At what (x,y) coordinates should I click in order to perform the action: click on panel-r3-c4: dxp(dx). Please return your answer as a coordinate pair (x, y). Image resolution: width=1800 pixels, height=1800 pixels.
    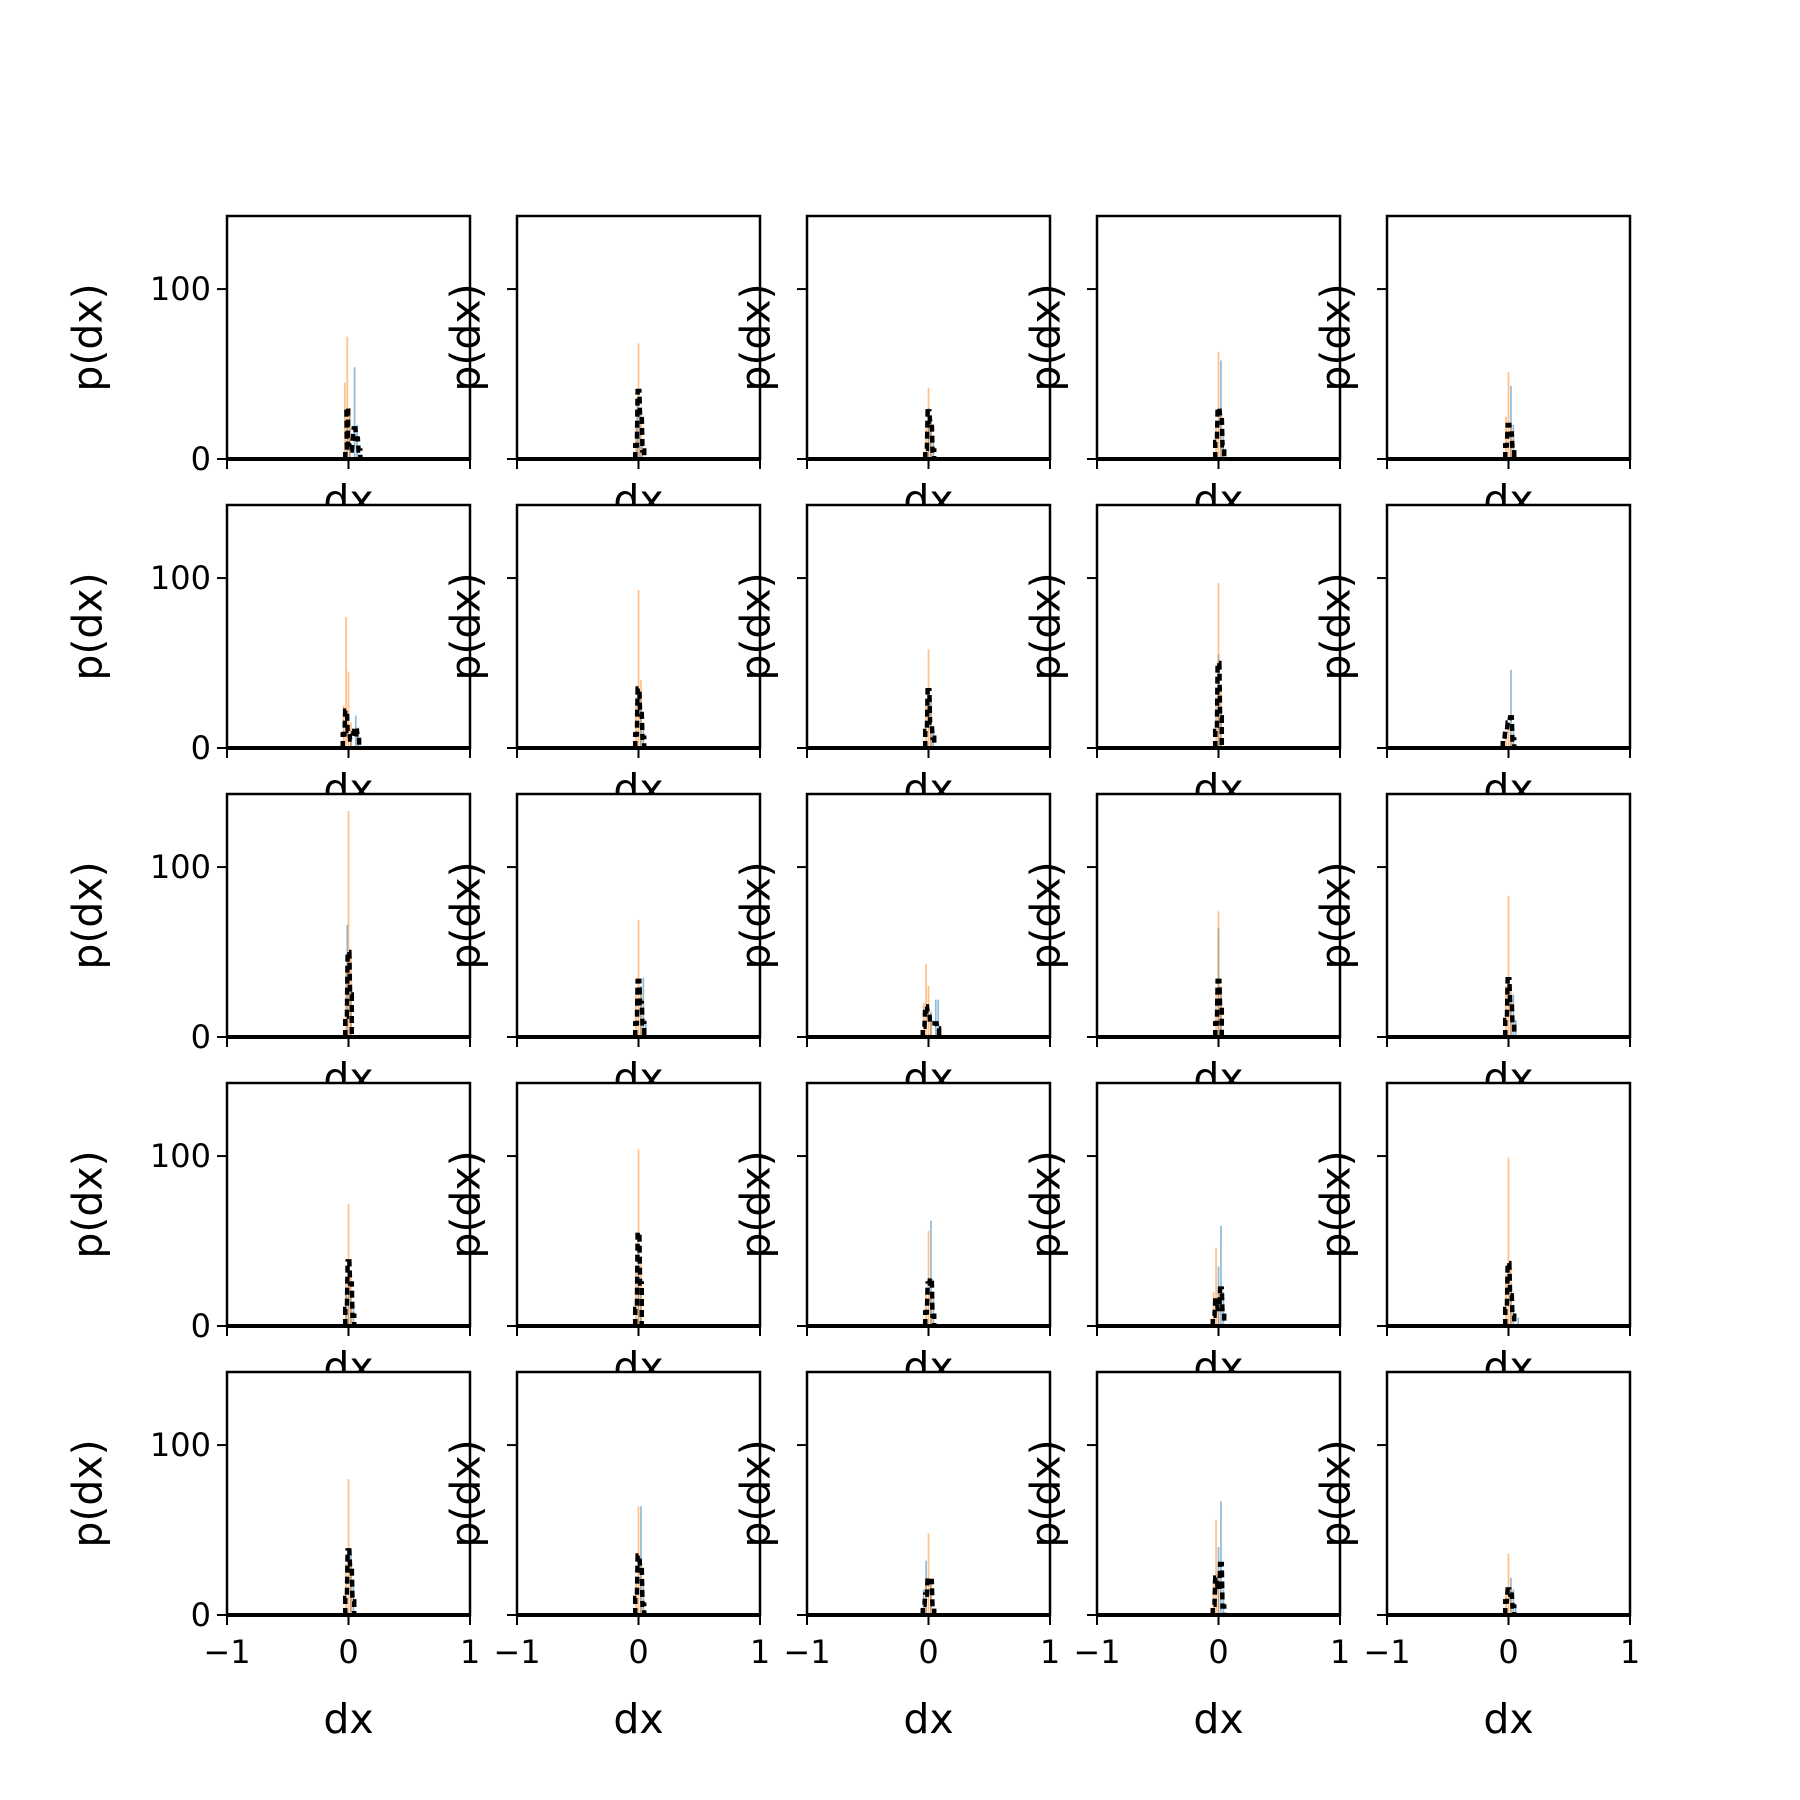
    Looking at the image, I should click on (1181, 947).